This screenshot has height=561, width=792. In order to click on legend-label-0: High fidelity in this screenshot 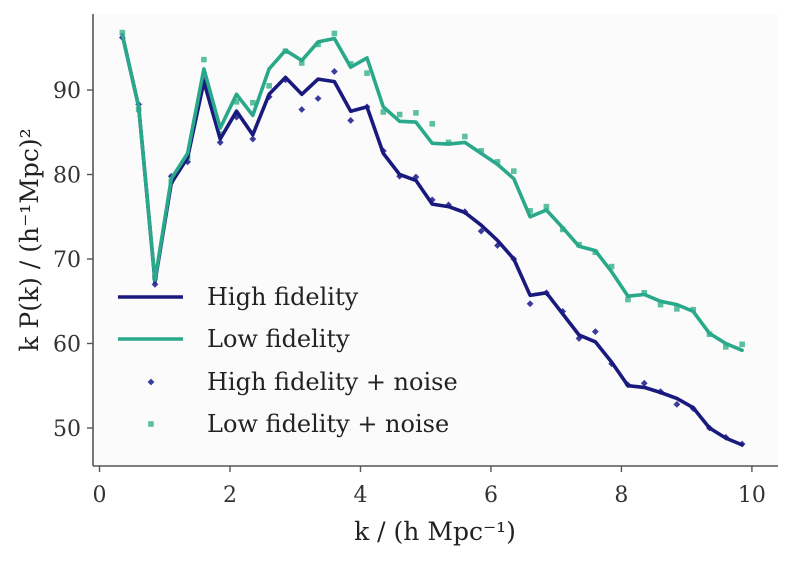, I will do `click(283, 297)`.